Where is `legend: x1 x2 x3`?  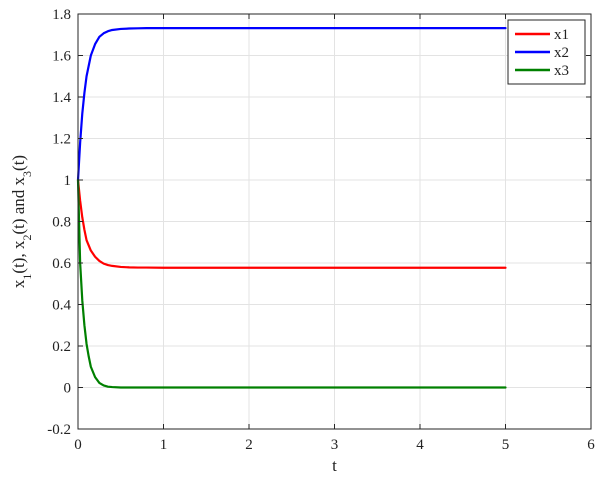
legend: x1 x2 x3 is located at coordinates (546, 52).